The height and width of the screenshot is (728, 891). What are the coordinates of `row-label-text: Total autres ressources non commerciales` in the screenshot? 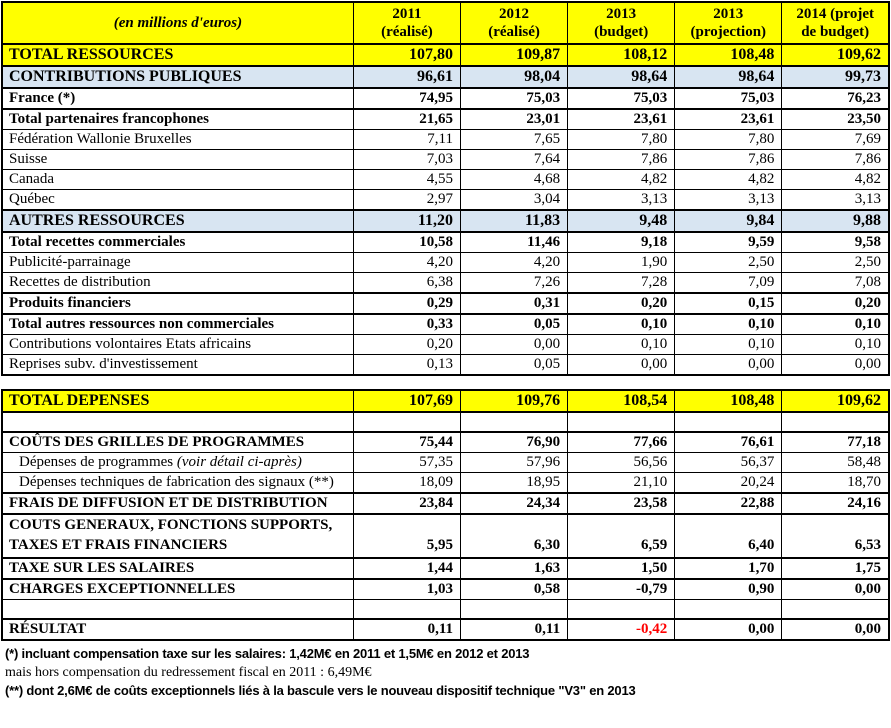 It's located at (141, 324).